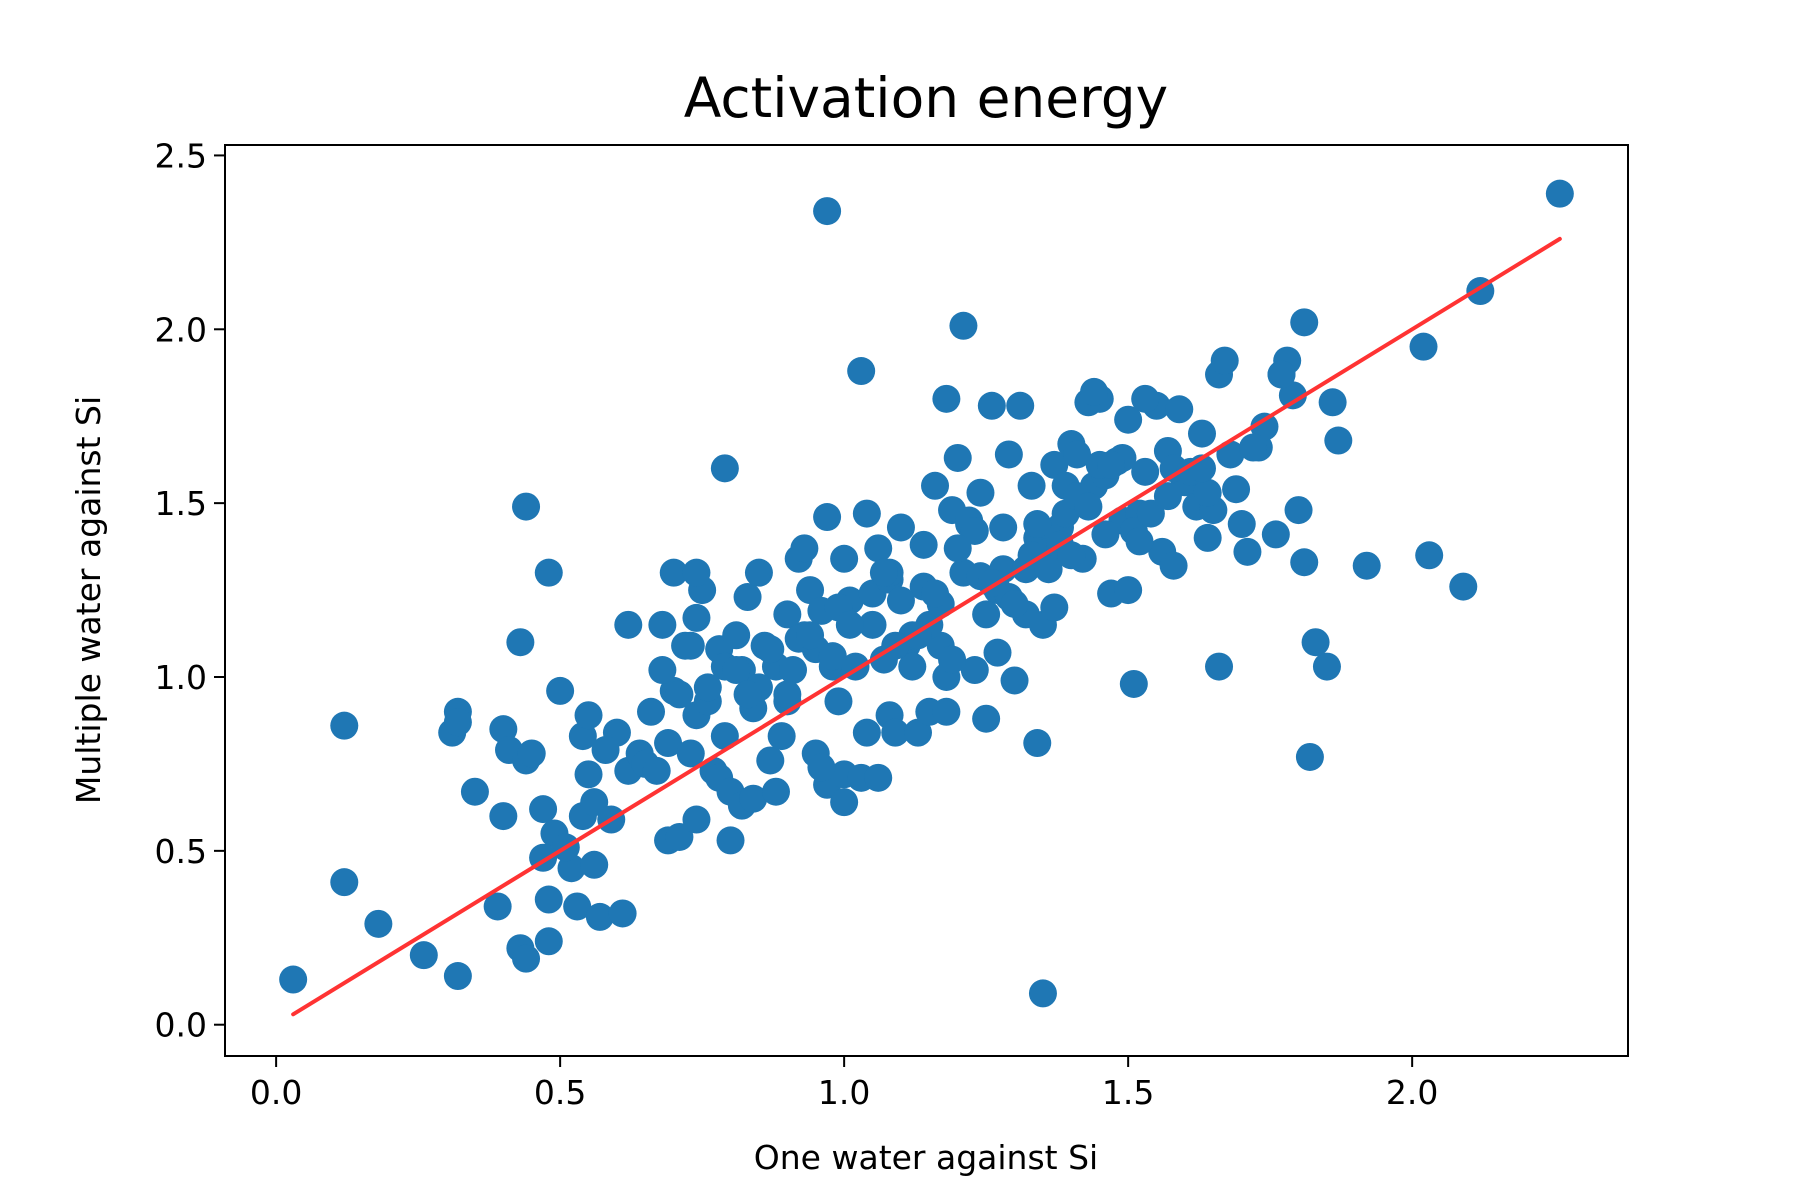 The height and width of the screenshot is (1200, 1800). I want to click on chart-title: Activation energy, so click(926, 98).